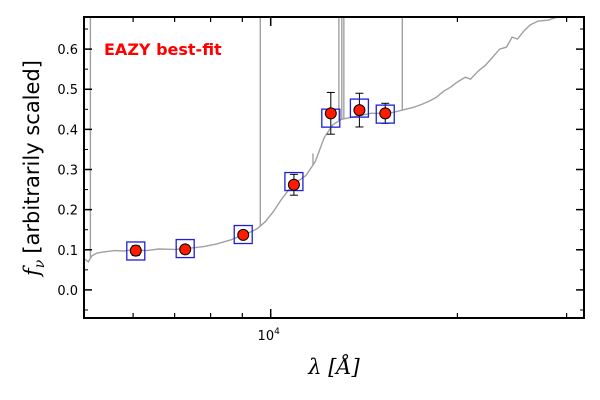 Image resolution: width=600 pixels, height=400 pixels. What do you see at coordinates (67, 251) in the screenshot?
I see `y-tick-label: 0.1` at bounding box center [67, 251].